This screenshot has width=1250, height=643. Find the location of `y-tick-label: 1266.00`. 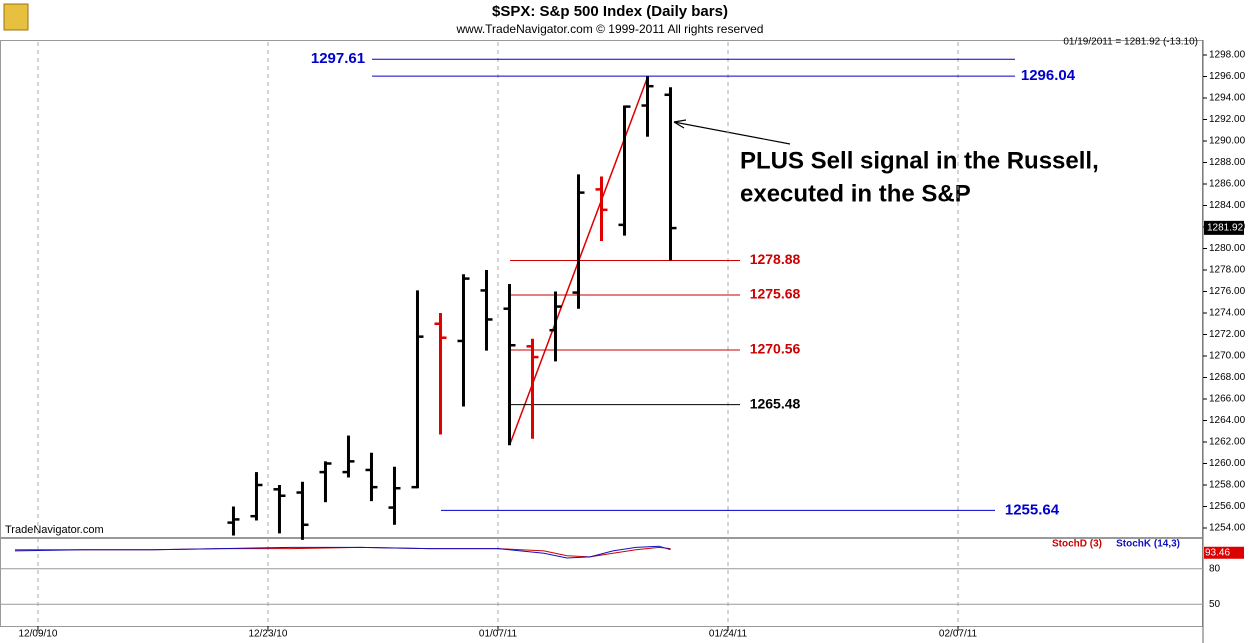

y-tick-label: 1266.00 is located at coordinates (1227, 399).